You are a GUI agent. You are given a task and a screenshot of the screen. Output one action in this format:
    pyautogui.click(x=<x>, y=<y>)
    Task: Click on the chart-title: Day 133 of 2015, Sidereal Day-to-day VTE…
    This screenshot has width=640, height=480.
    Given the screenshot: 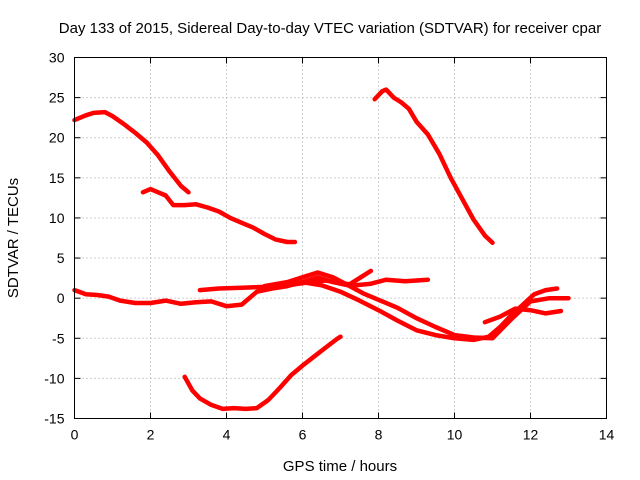 What is the action you would take?
    pyautogui.click(x=330, y=28)
    